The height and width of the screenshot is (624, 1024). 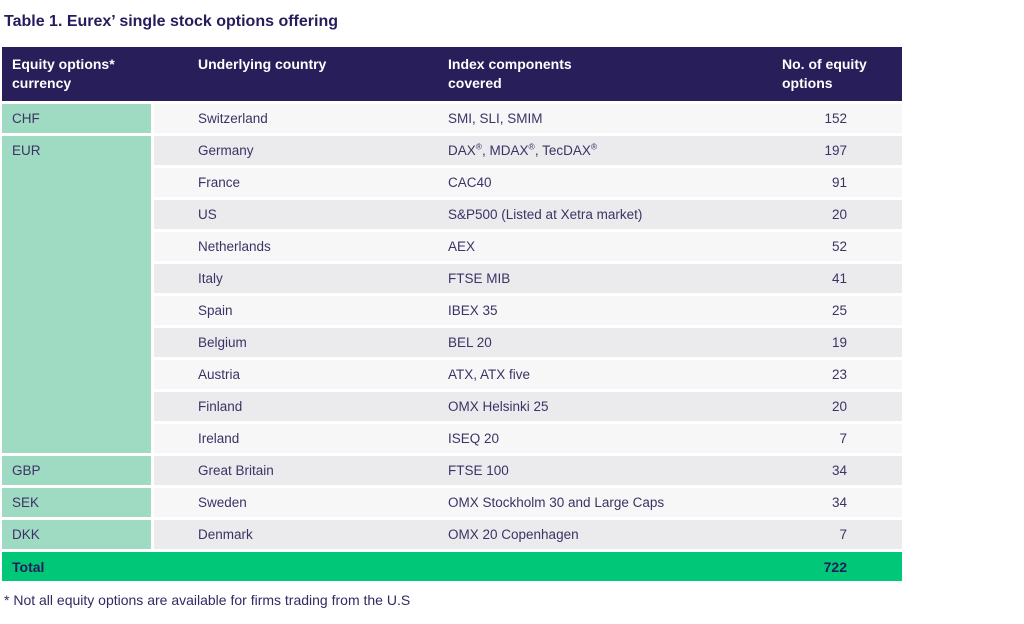 I want to click on country-cell: Great Britain, so click(x=301, y=470).